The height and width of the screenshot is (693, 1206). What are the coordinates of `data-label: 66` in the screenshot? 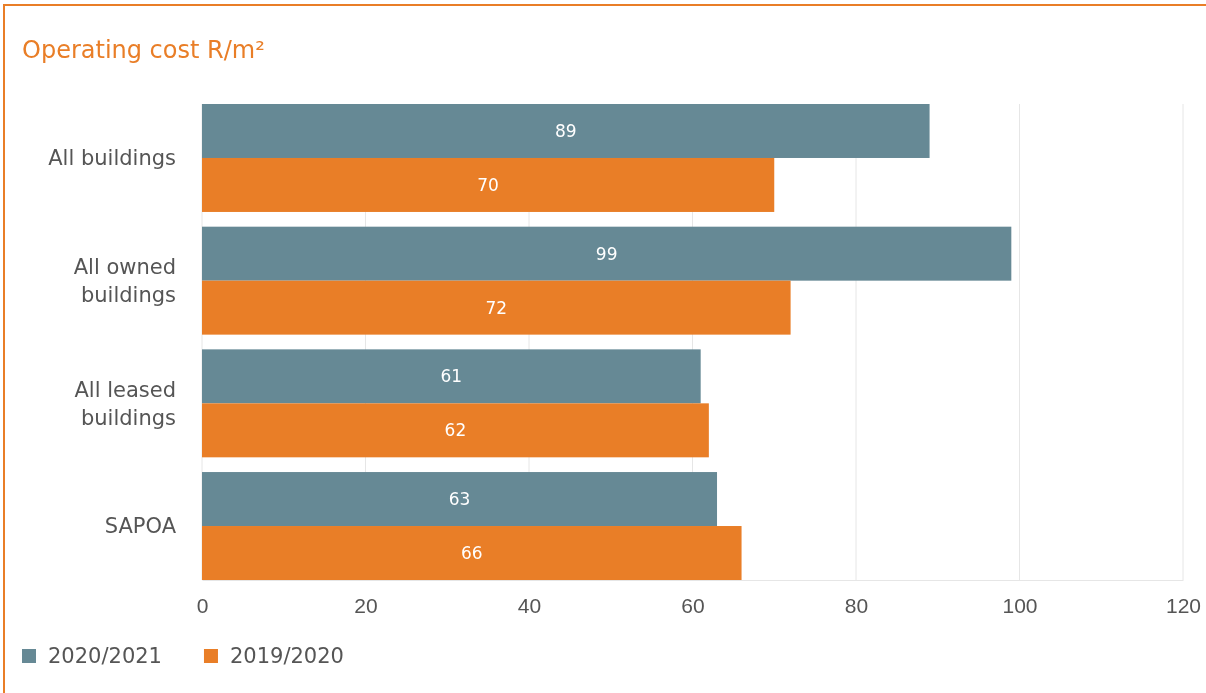 It's located at (471, 552).